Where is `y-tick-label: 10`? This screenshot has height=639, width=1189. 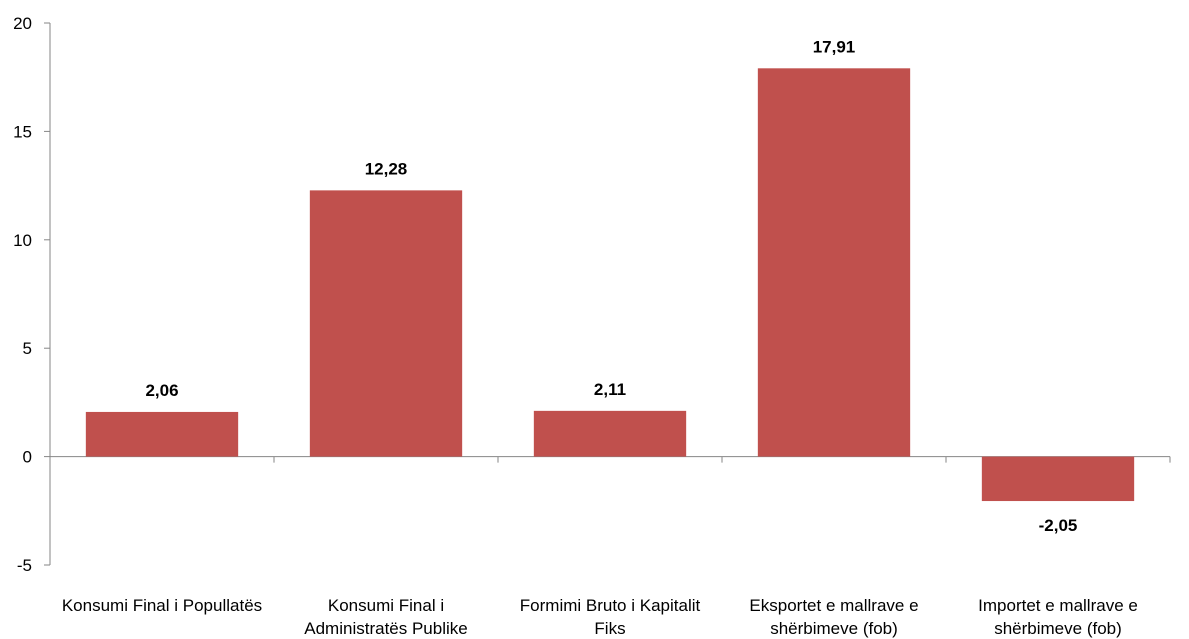
y-tick-label: 10 is located at coordinates (22, 240).